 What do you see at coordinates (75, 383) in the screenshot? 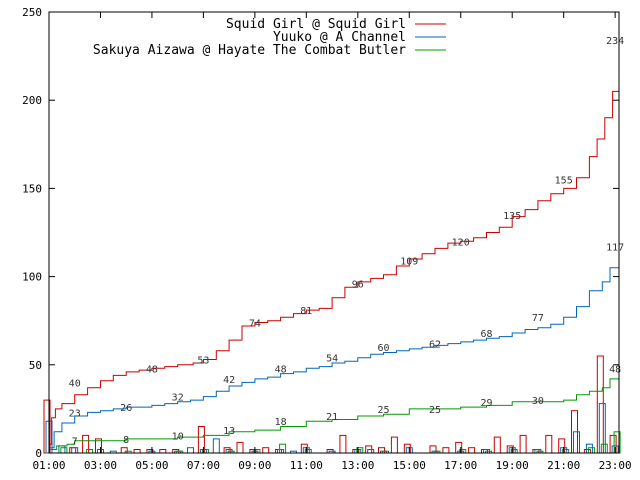
I see `data-label: 40` at bounding box center [75, 383].